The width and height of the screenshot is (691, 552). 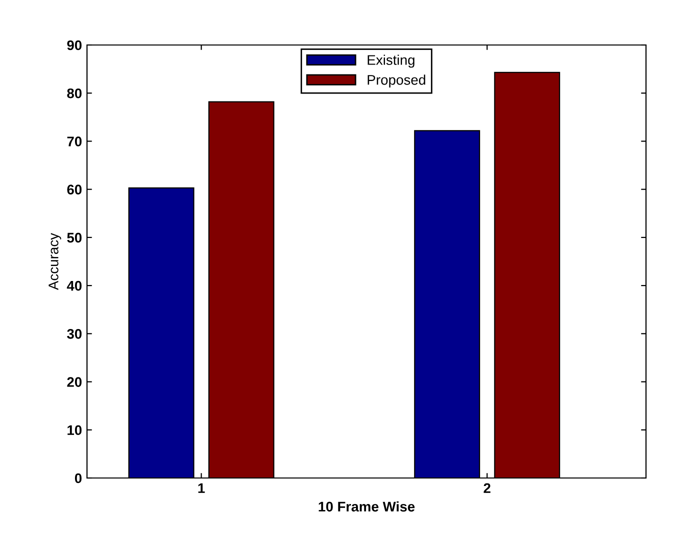 What do you see at coordinates (74, 334) in the screenshot?
I see `y-tick-label: 30` at bounding box center [74, 334].